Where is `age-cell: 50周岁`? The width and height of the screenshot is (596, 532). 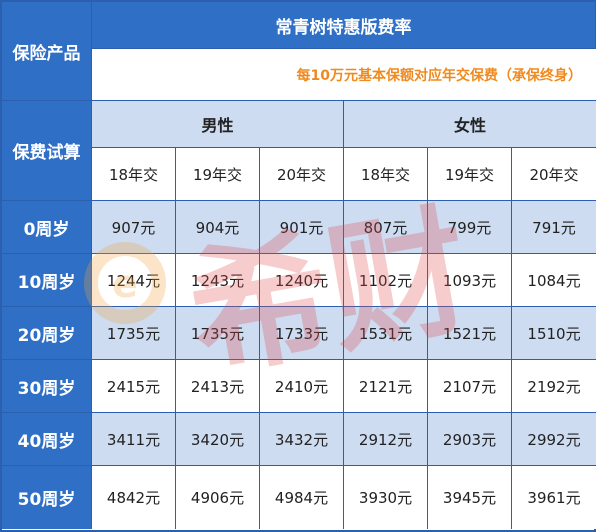 age-cell: 50周岁 is located at coordinates (47, 497).